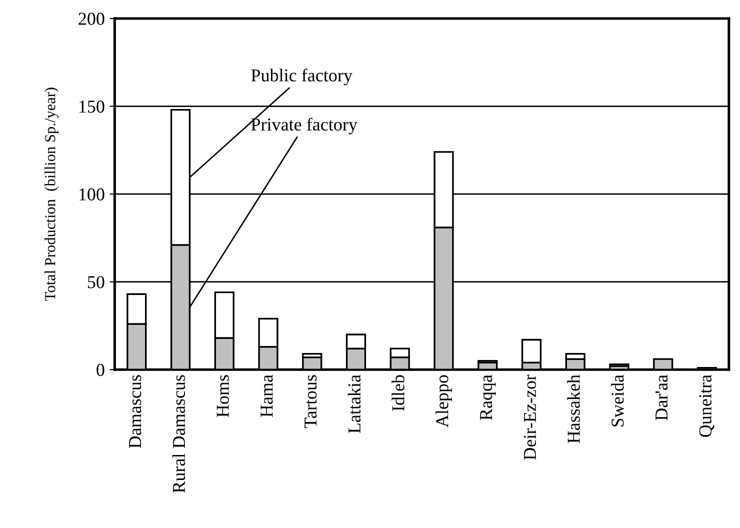 Image resolution: width=740 pixels, height=528 pixels. I want to click on text: Private factory, so click(304, 126).